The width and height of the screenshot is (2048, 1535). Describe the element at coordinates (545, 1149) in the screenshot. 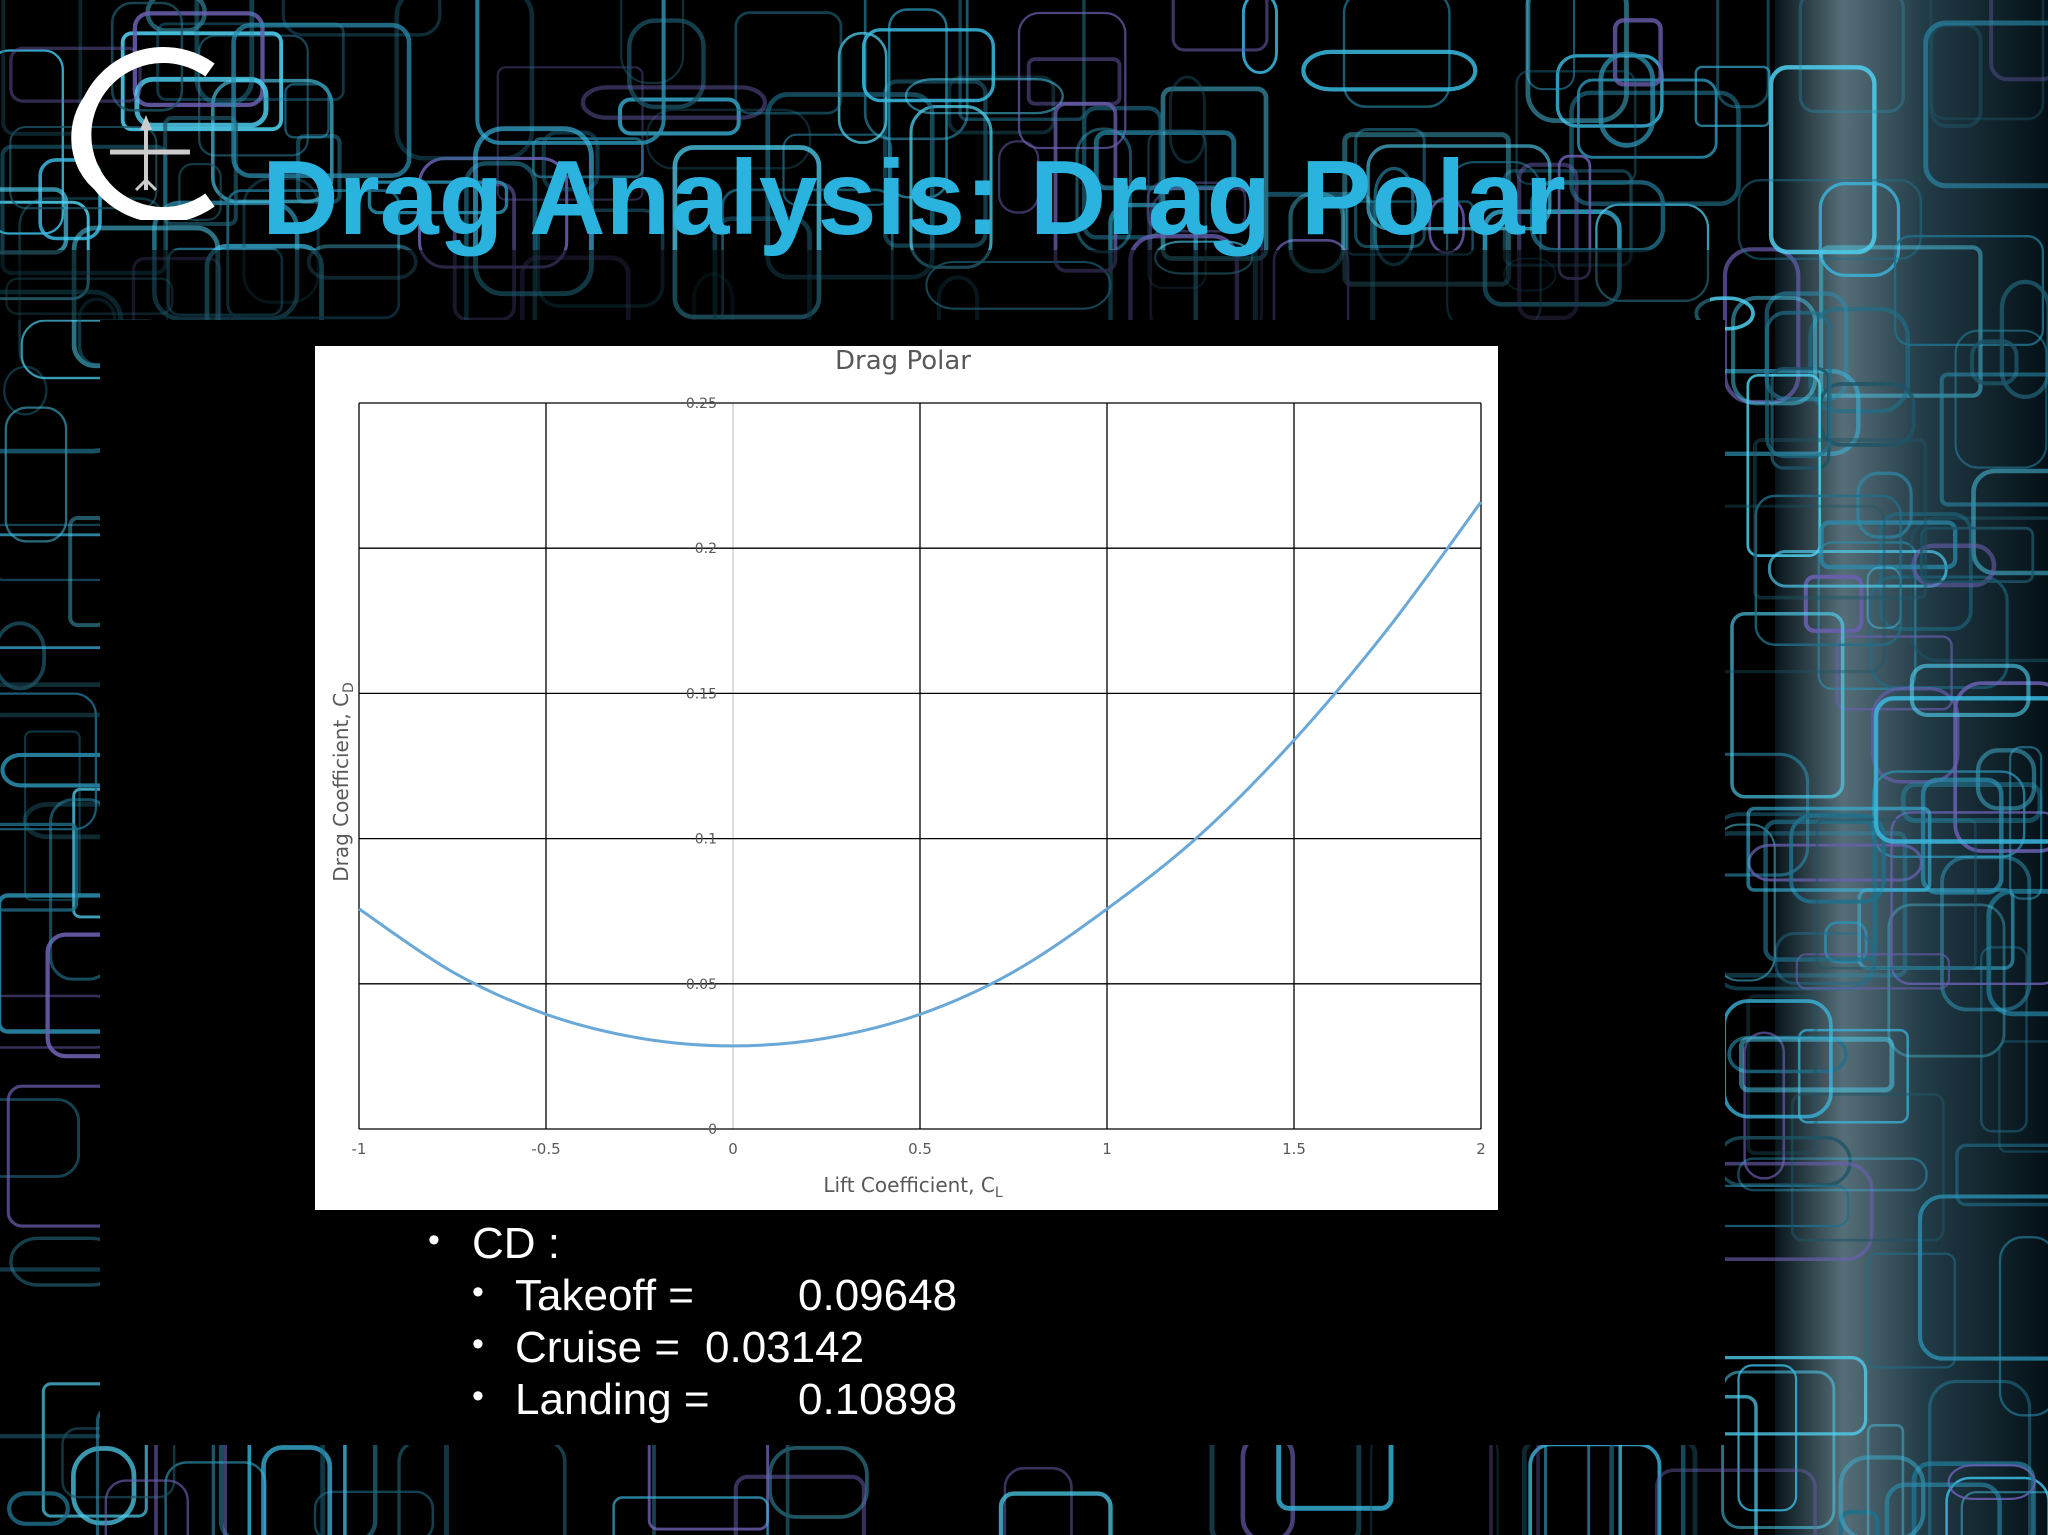

I see `x-tick-label: -0.5` at that location.